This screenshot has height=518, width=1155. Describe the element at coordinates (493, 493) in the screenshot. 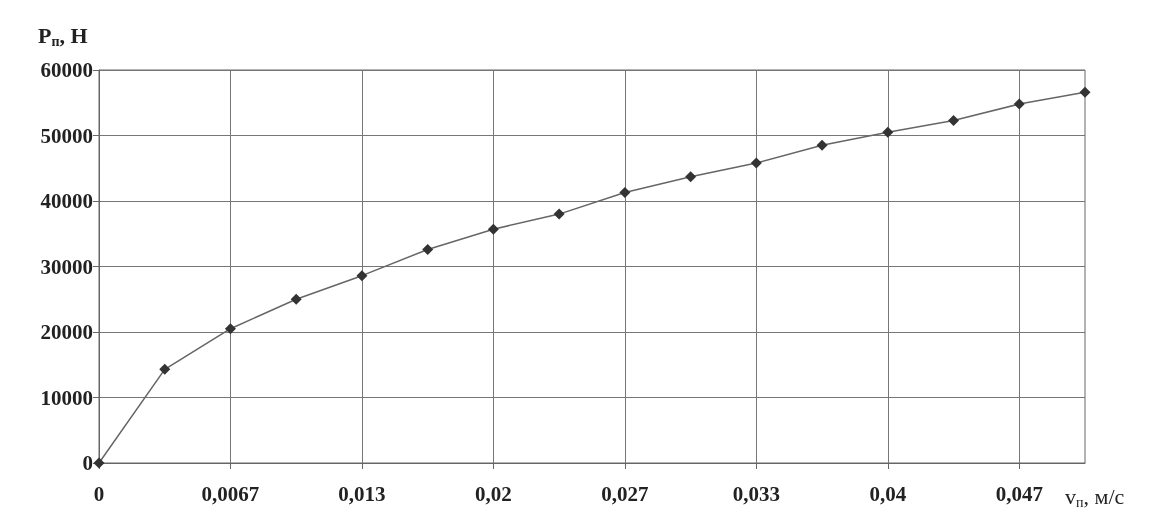

I see `x-tick-label: 0,02` at that location.